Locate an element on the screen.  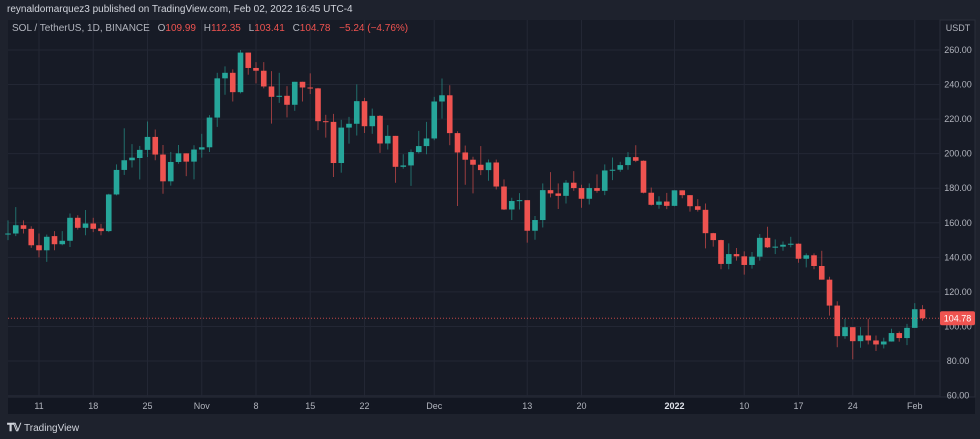
brand-label: TradingView is located at coordinates (52, 428).